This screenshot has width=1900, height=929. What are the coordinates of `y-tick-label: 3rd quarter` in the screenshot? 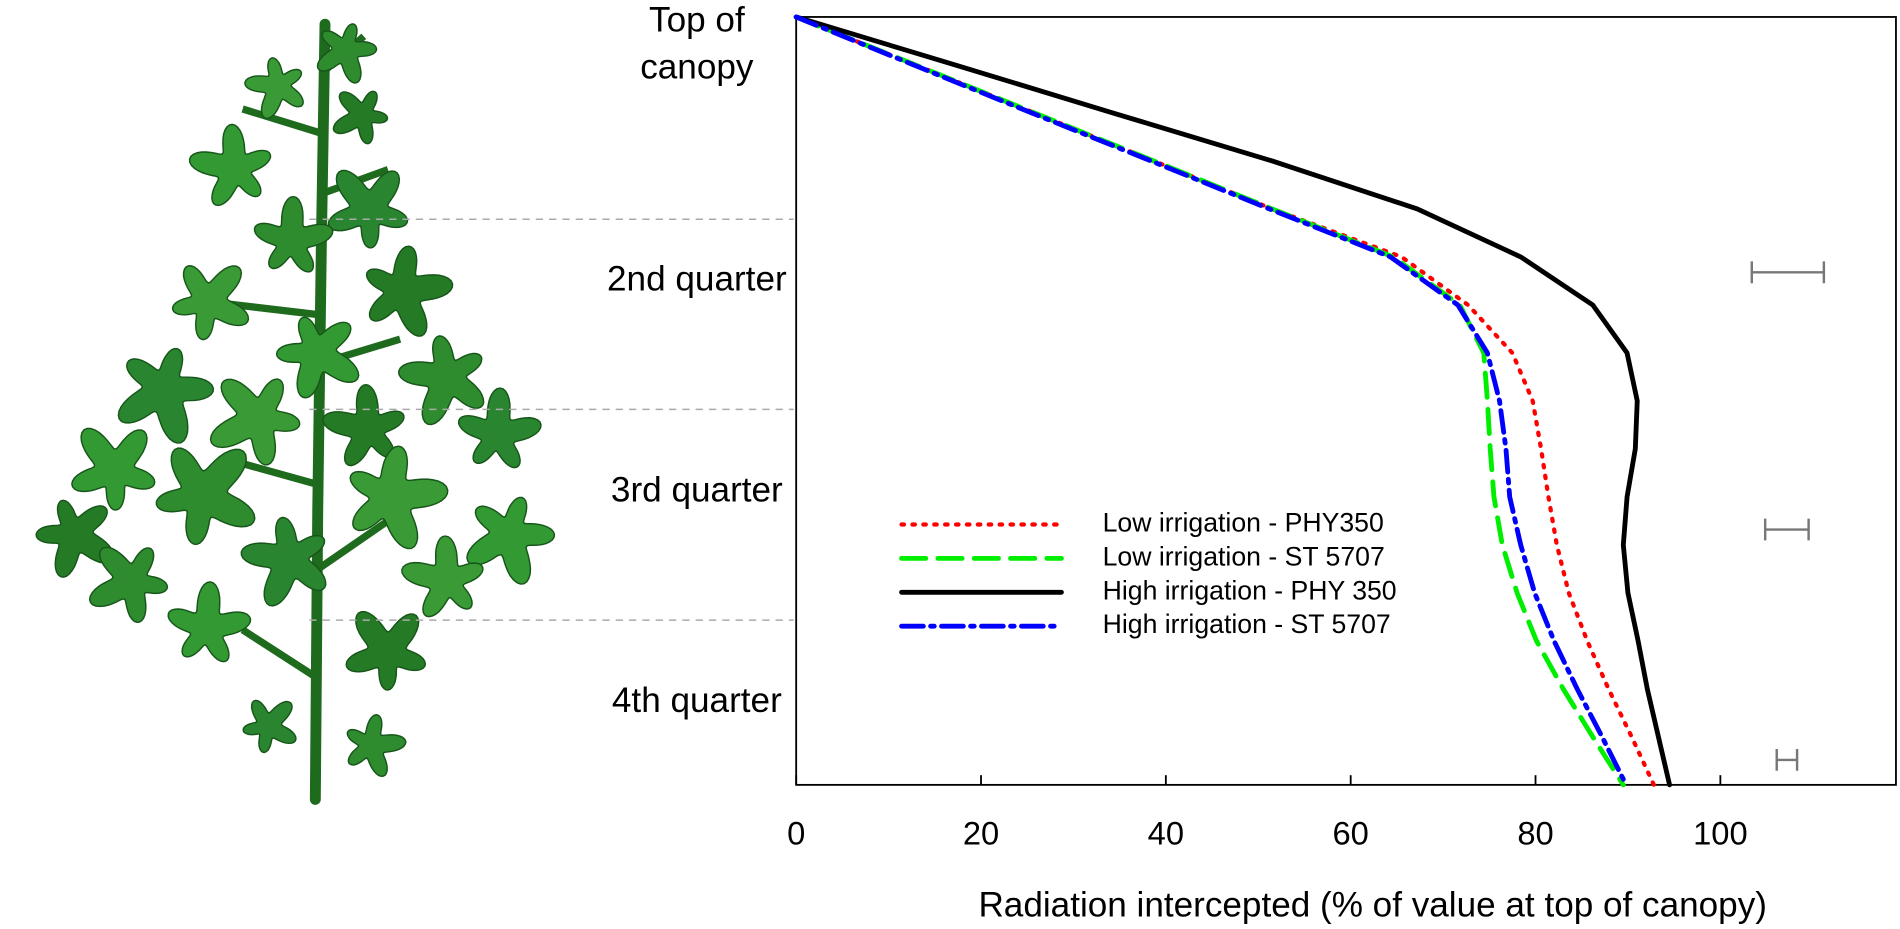 It's located at (696, 491).